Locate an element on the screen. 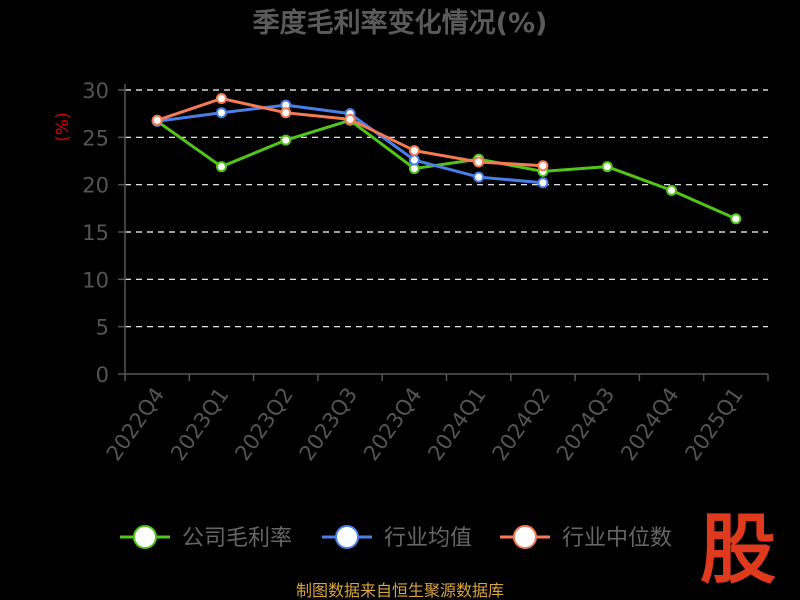  y-tick-labels: 0 5 10 15 20 25 30 is located at coordinates (95, 233).